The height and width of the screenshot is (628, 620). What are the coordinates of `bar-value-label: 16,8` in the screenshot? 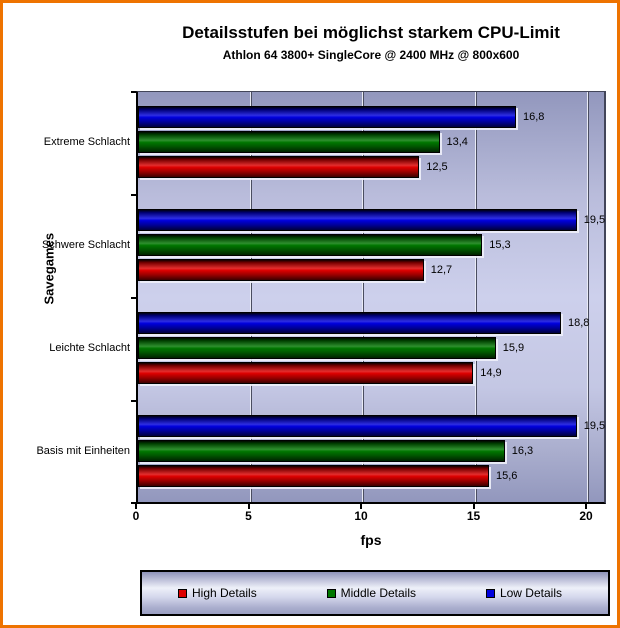 It's located at (534, 117).